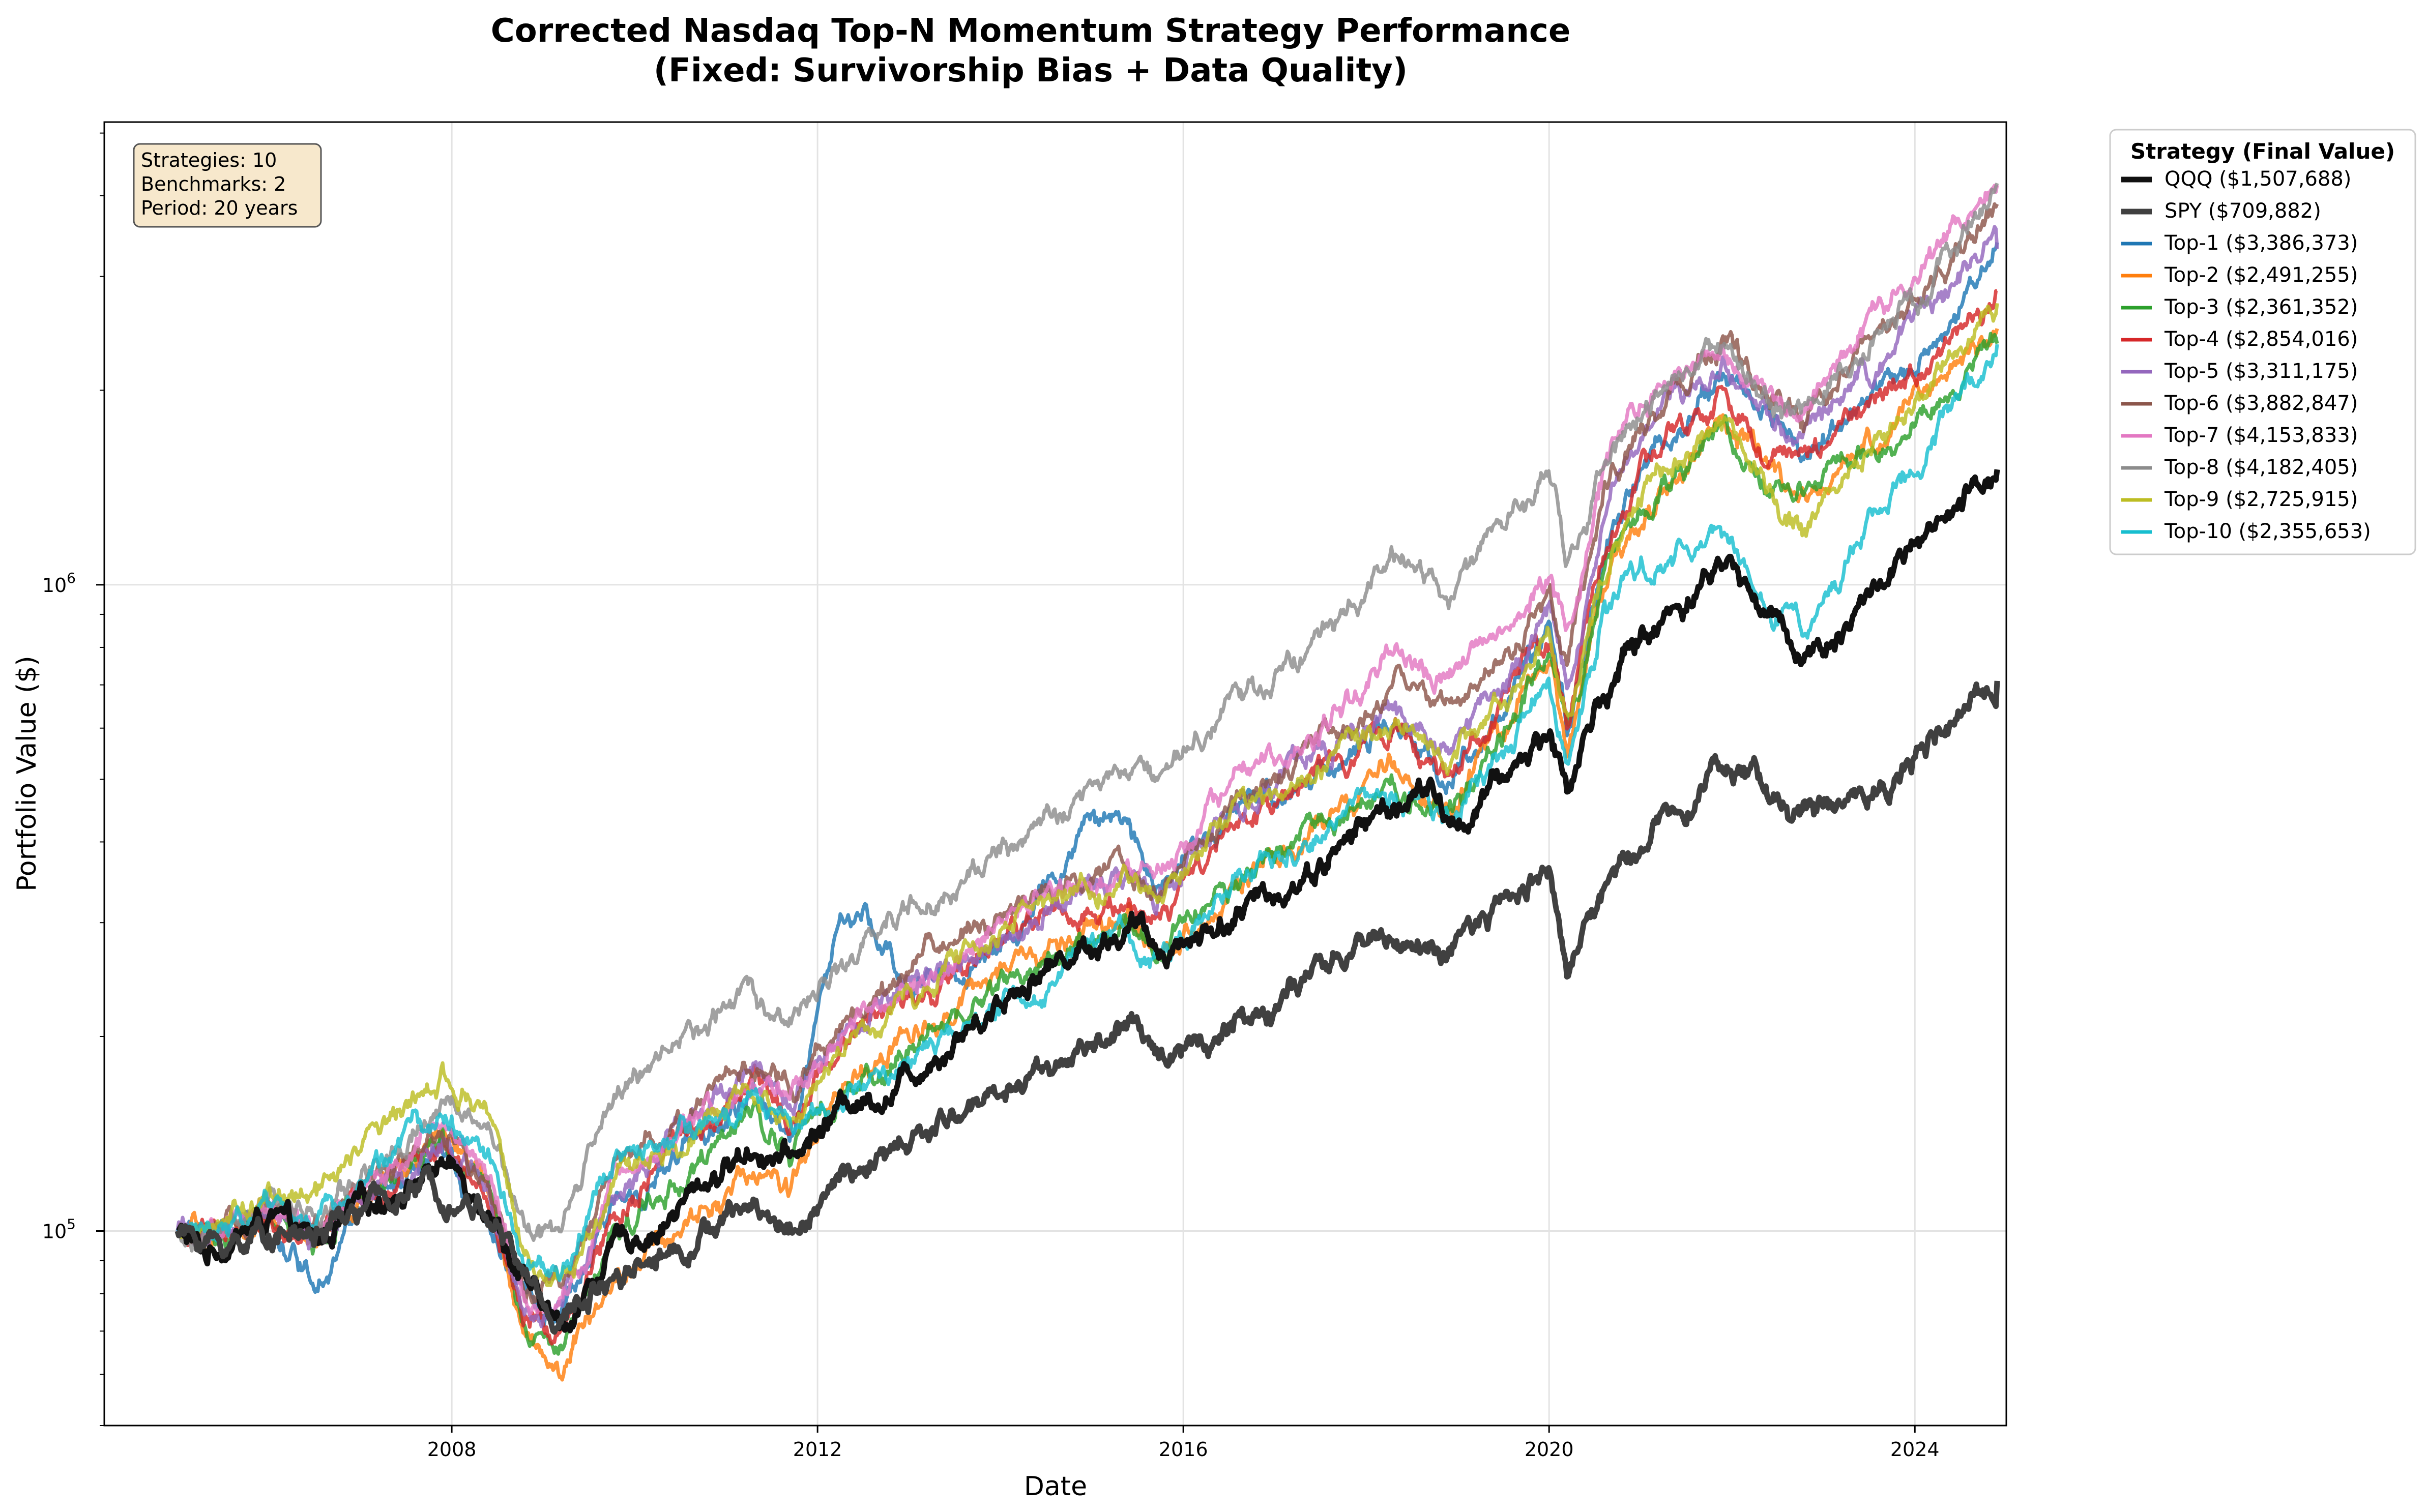  What do you see at coordinates (2261, 307) in the screenshot?
I see `legend-entry: Top-3 ($2,361,352)` at bounding box center [2261, 307].